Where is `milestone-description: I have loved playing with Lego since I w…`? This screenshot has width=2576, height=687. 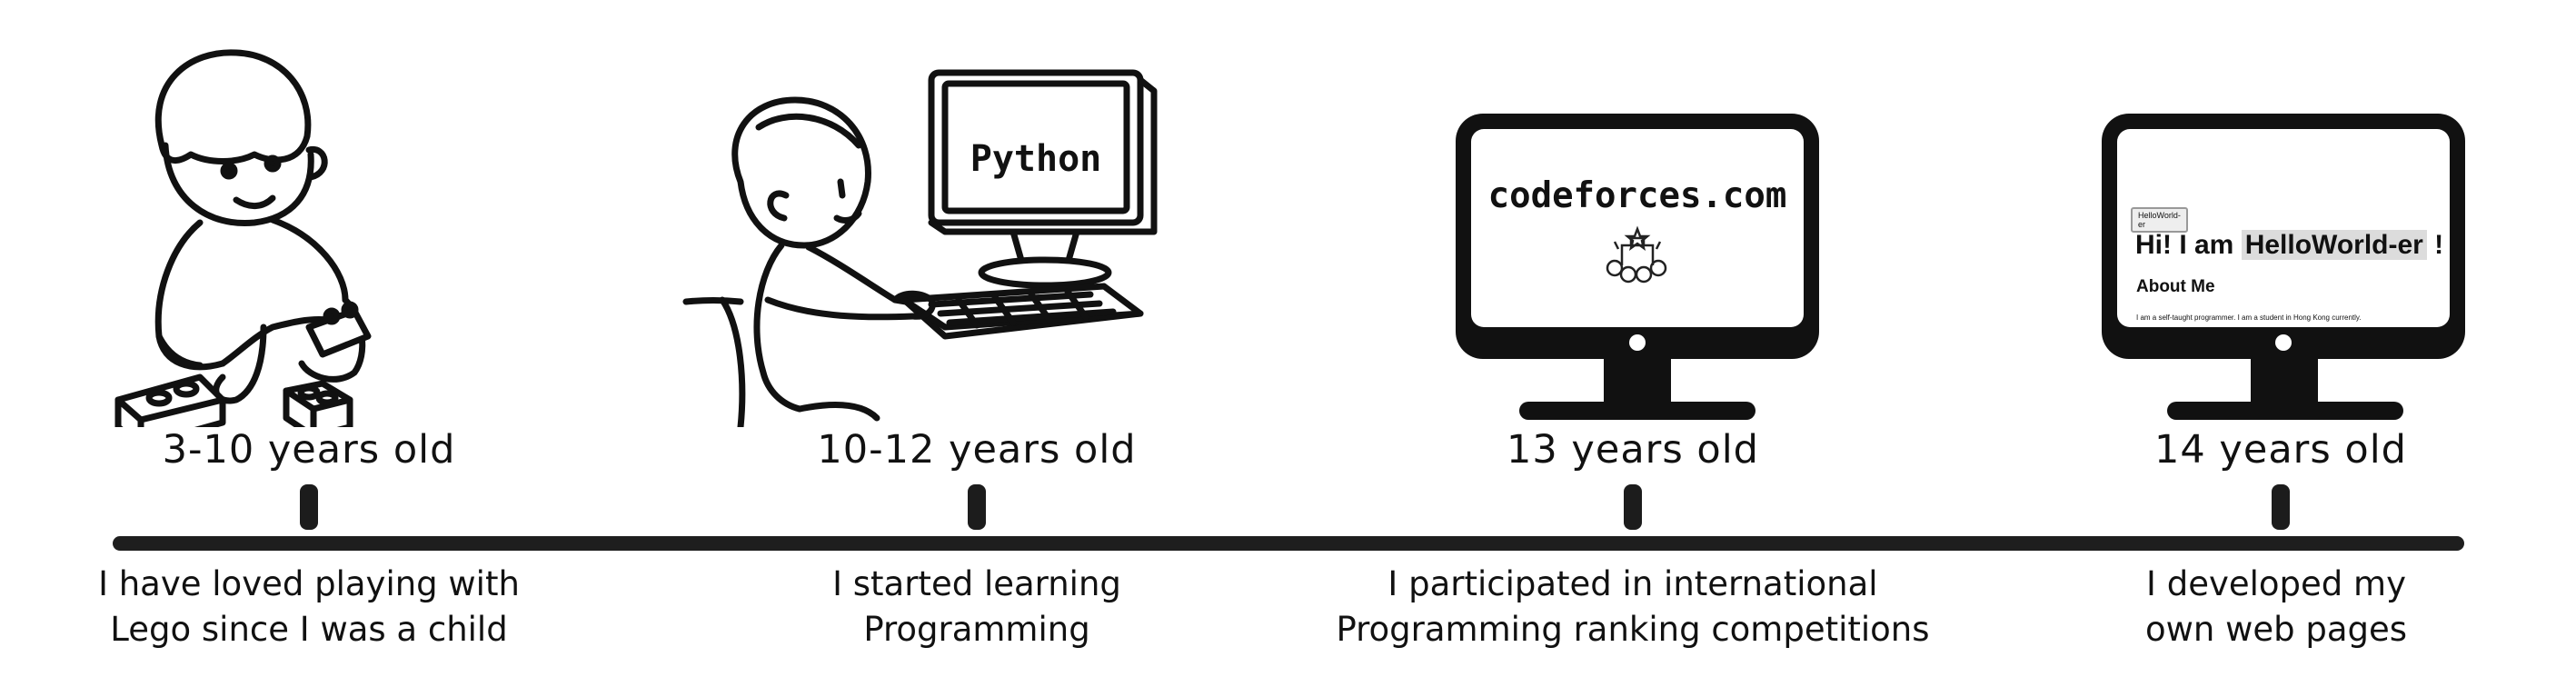 milestone-description: I have loved playing with Lego since I w… is located at coordinates (327, 607).